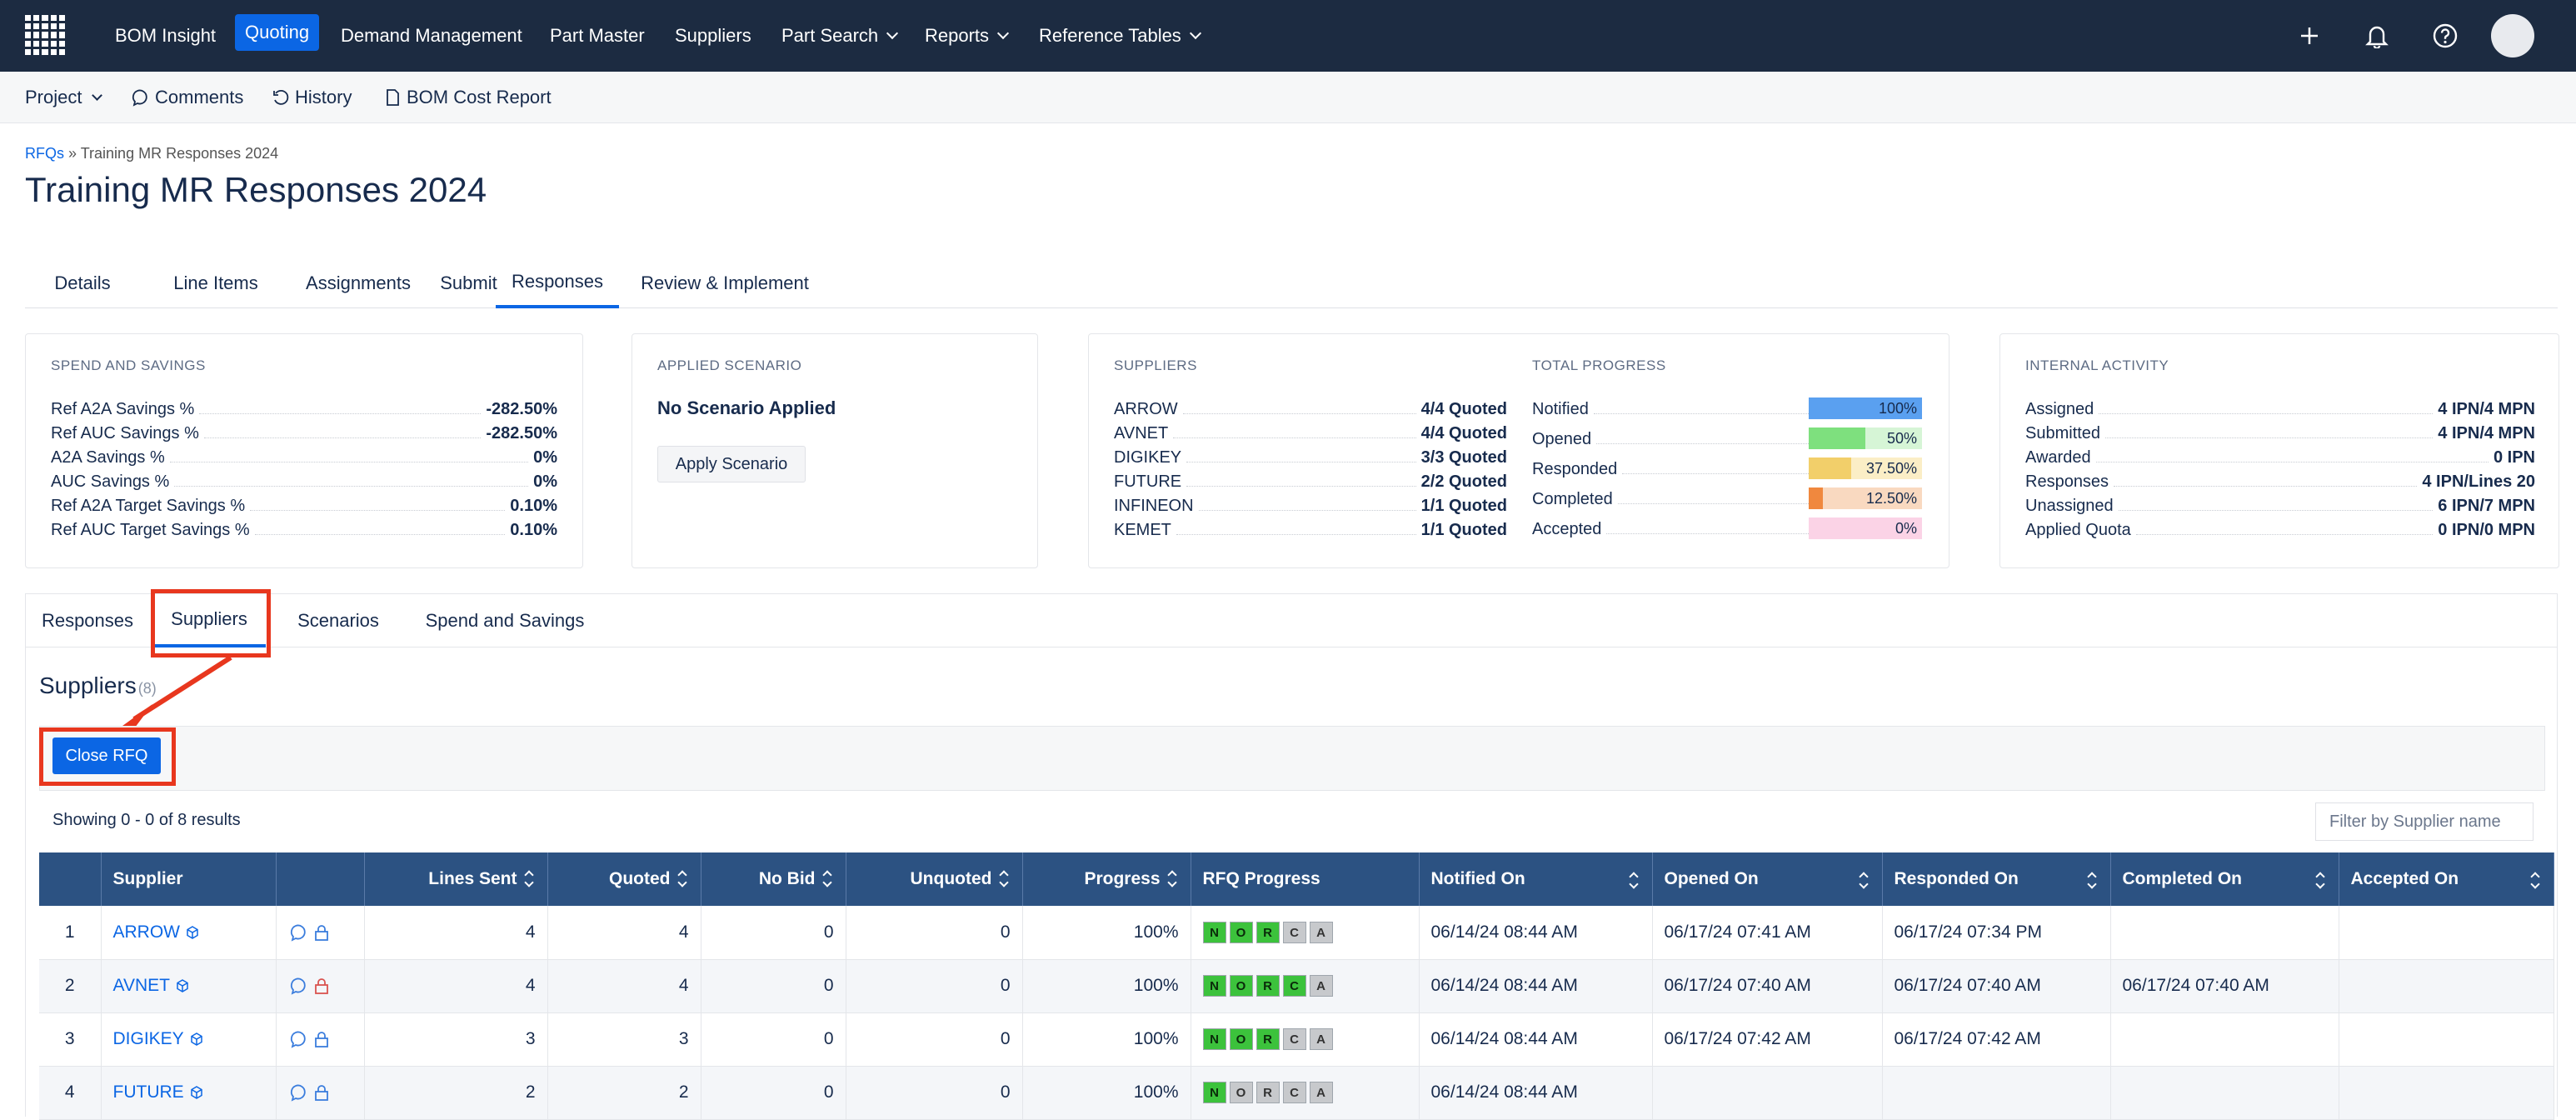 The height and width of the screenshot is (1120, 2576). What do you see at coordinates (2309, 36) in the screenshot?
I see `plus-icon` at bounding box center [2309, 36].